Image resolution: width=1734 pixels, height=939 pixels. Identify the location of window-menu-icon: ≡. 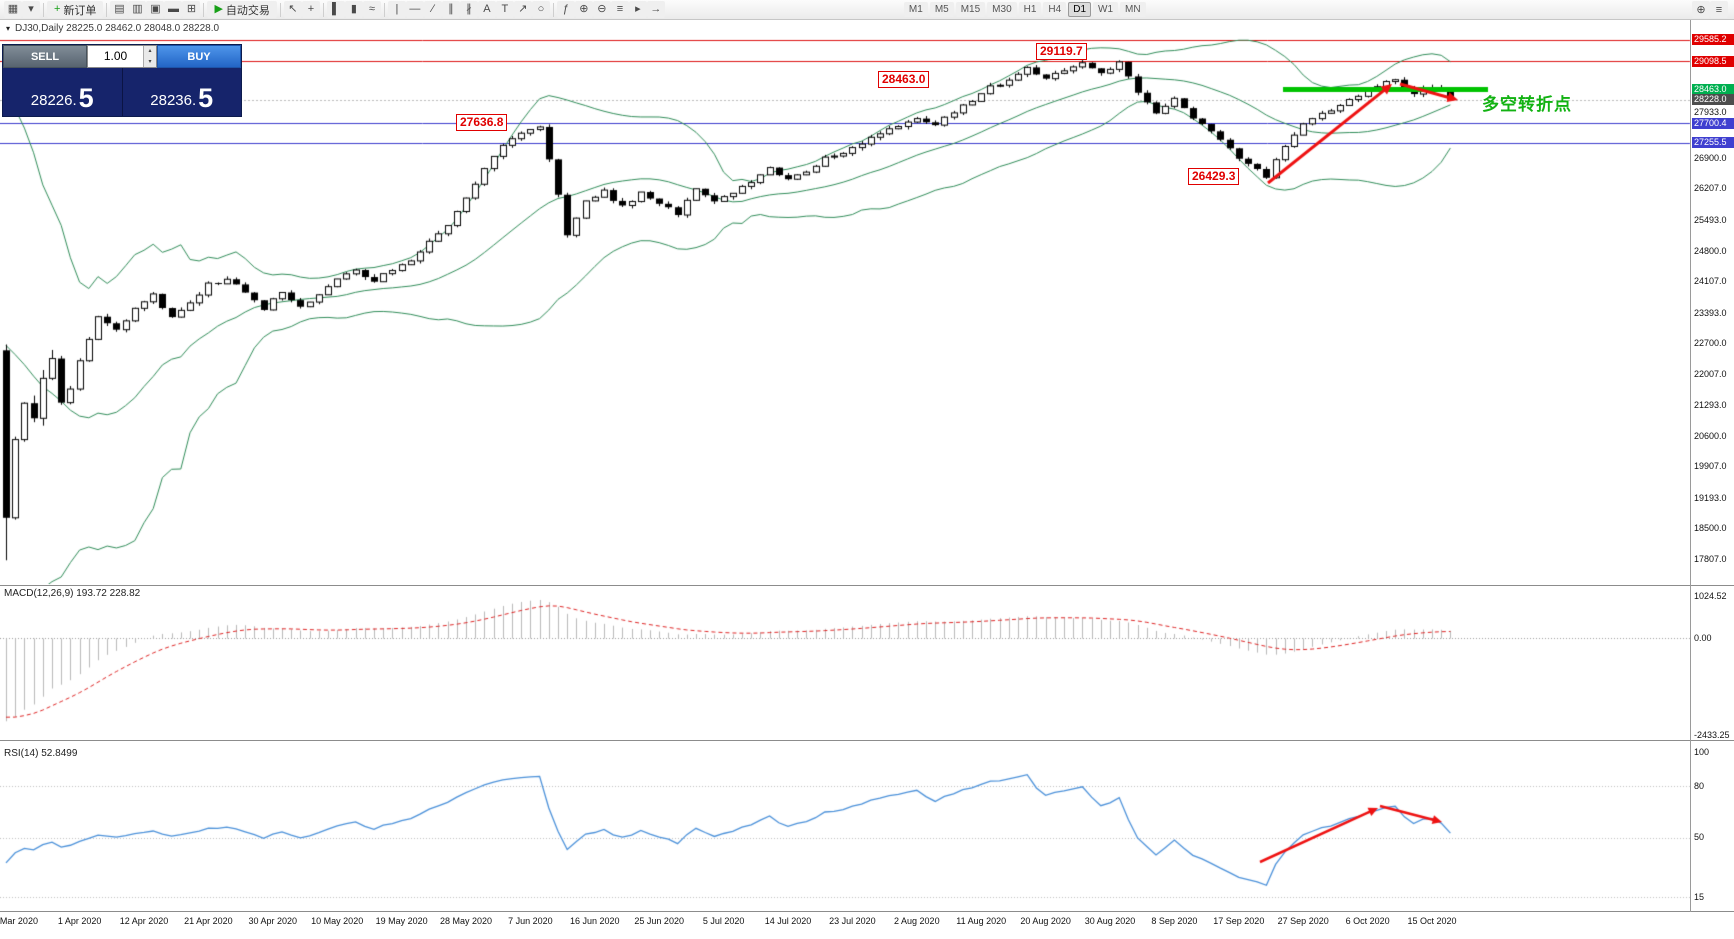
(1719, 9).